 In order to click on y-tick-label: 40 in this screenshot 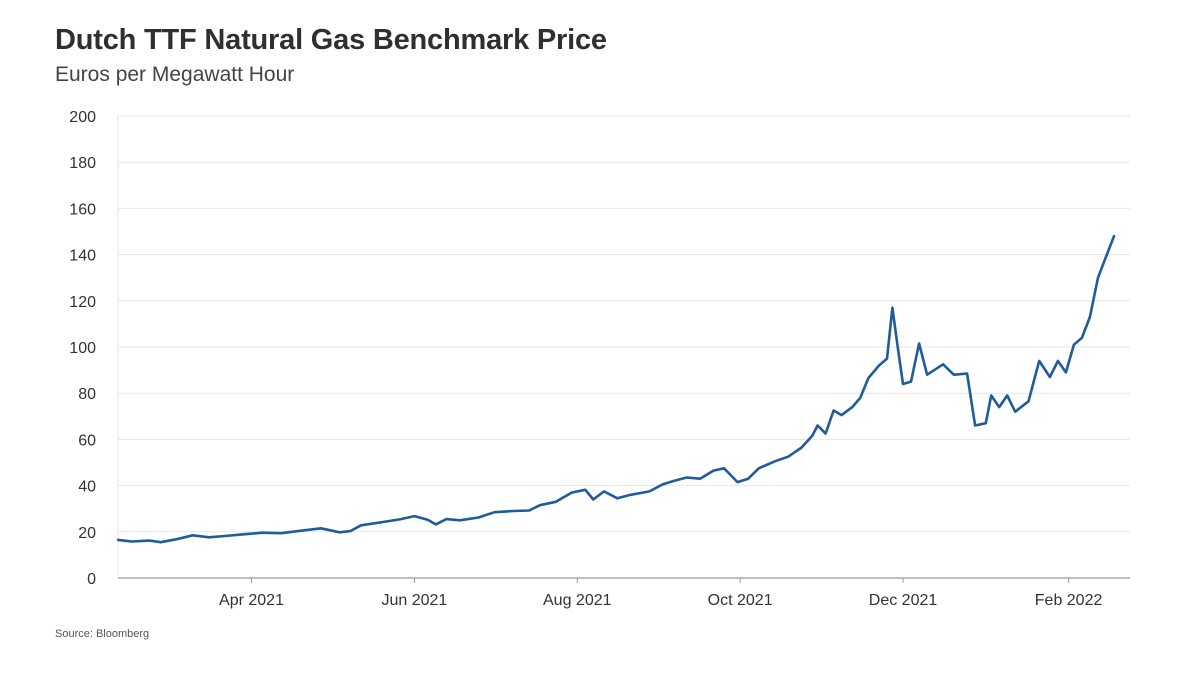, I will do `click(87, 487)`.